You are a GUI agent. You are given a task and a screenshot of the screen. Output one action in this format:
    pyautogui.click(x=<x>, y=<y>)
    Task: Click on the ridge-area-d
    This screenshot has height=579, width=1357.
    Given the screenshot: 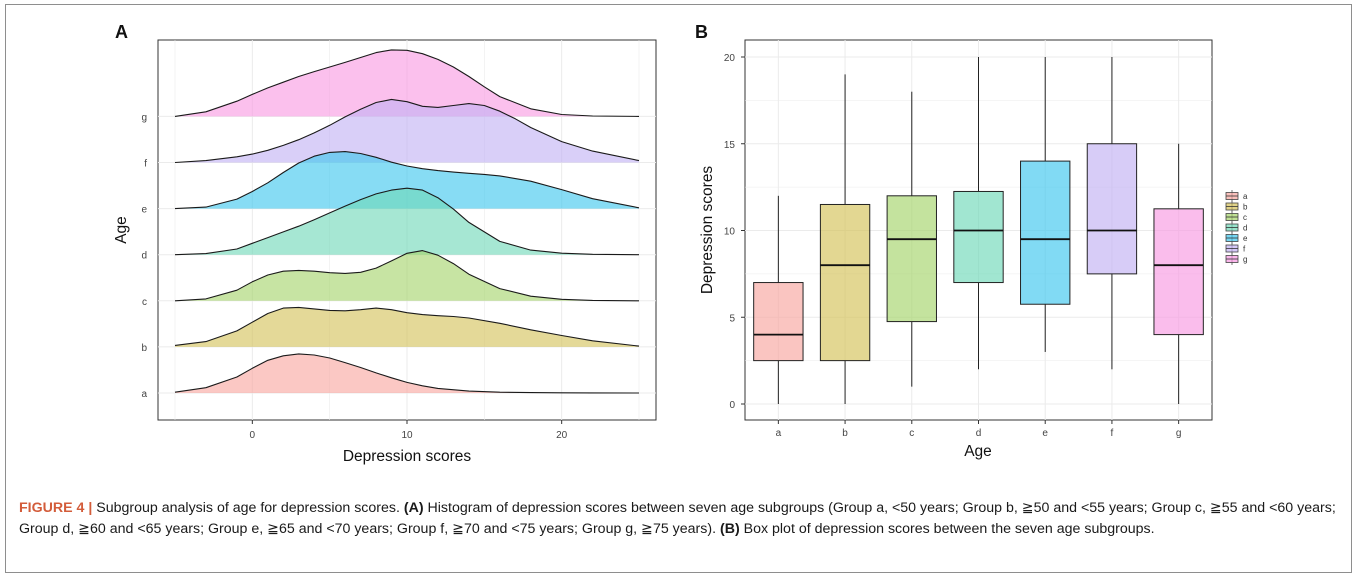 What is the action you would take?
    pyautogui.click(x=407, y=221)
    